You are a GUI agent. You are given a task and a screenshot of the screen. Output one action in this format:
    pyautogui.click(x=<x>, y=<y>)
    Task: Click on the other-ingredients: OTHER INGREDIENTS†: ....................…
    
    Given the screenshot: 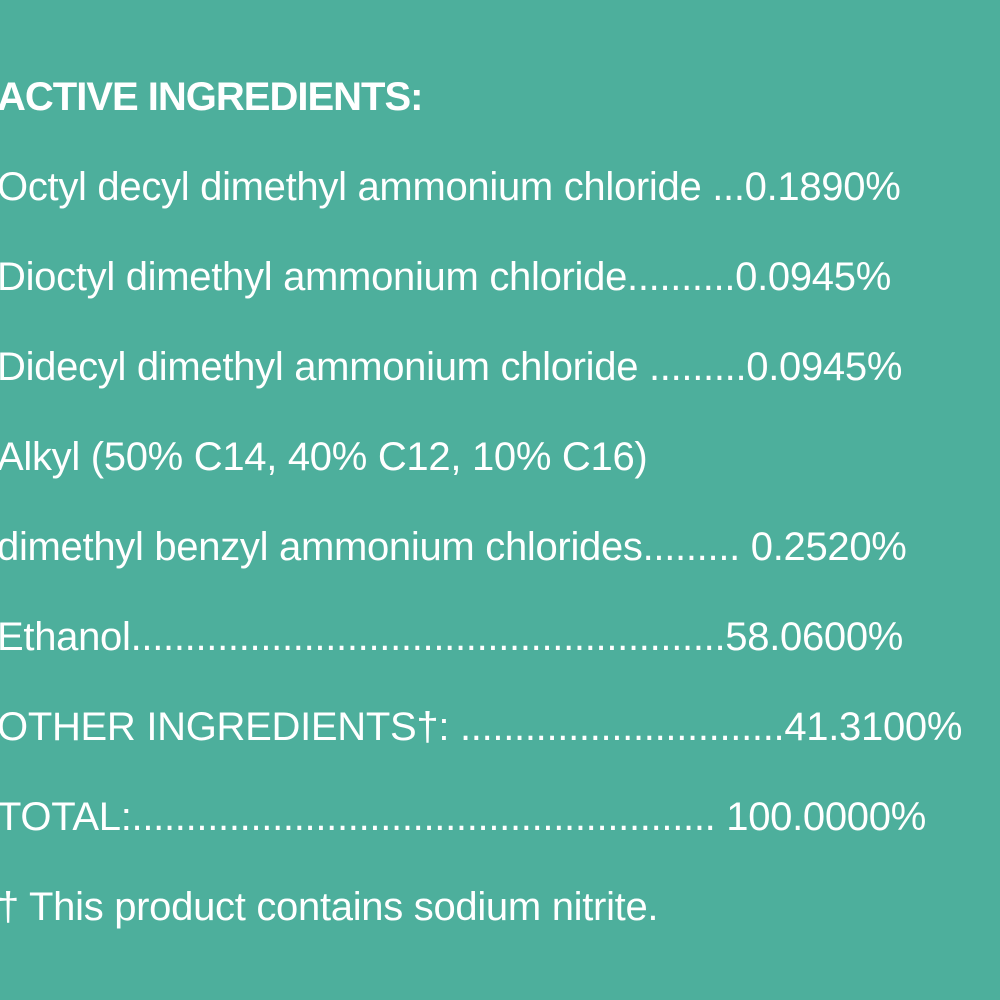 What is the action you would take?
    pyautogui.click(x=481, y=727)
    